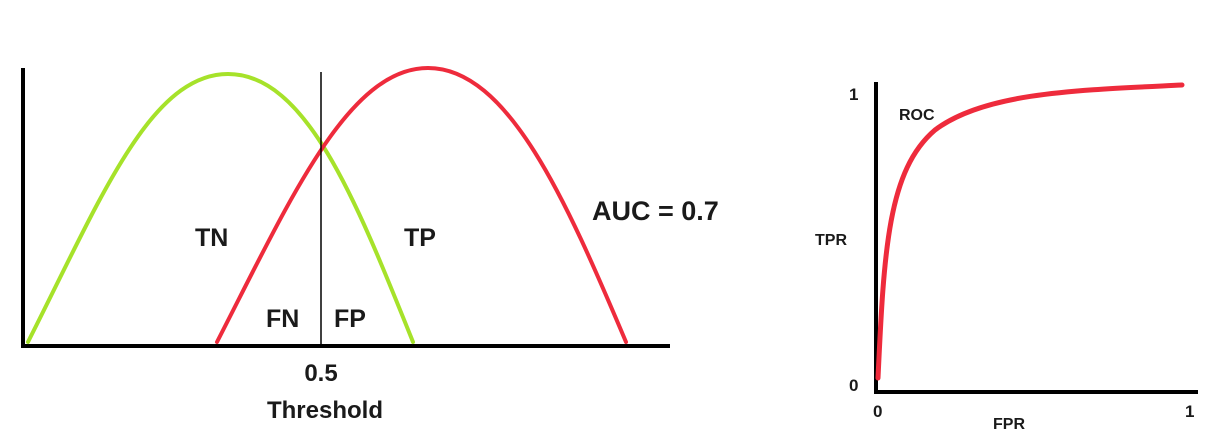 This screenshot has height=448, width=1221. I want to click on roc-y-tick-1: 1, so click(853, 94).